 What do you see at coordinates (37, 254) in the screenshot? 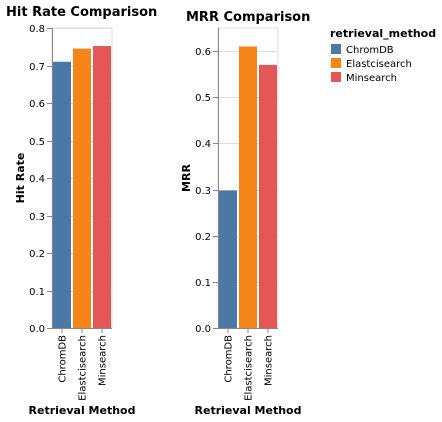
I see `hit-rate-y-tick-label: 0.2` at bounding box center [37, 254].